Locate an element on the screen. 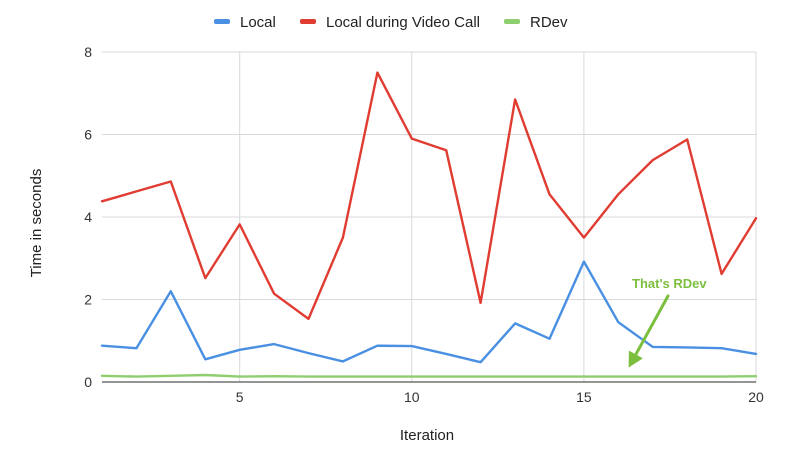 This screenshot has height=454, width=800. y-axis-title: Time in seconds is located at coordinates (36, 223).